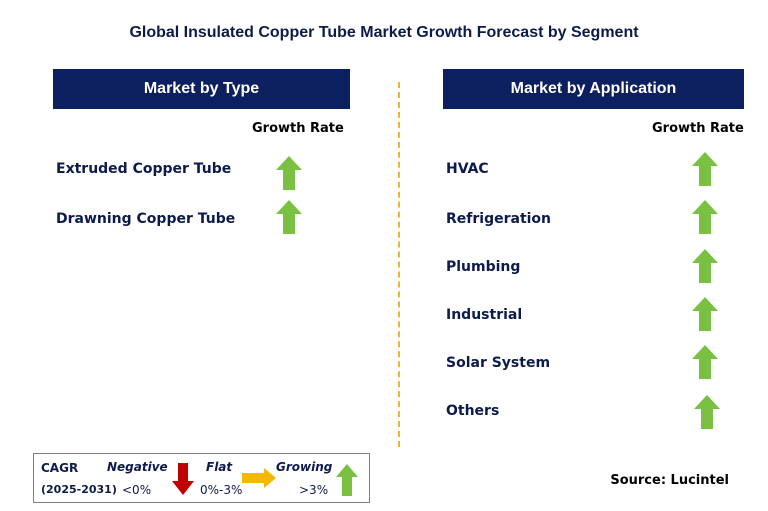 The width and height of the screenshot is (768, 511). Describe the element at coordinates (698, 128) in the screenshot. I see `right-growth-rate-label: Growth Rate` at that location.